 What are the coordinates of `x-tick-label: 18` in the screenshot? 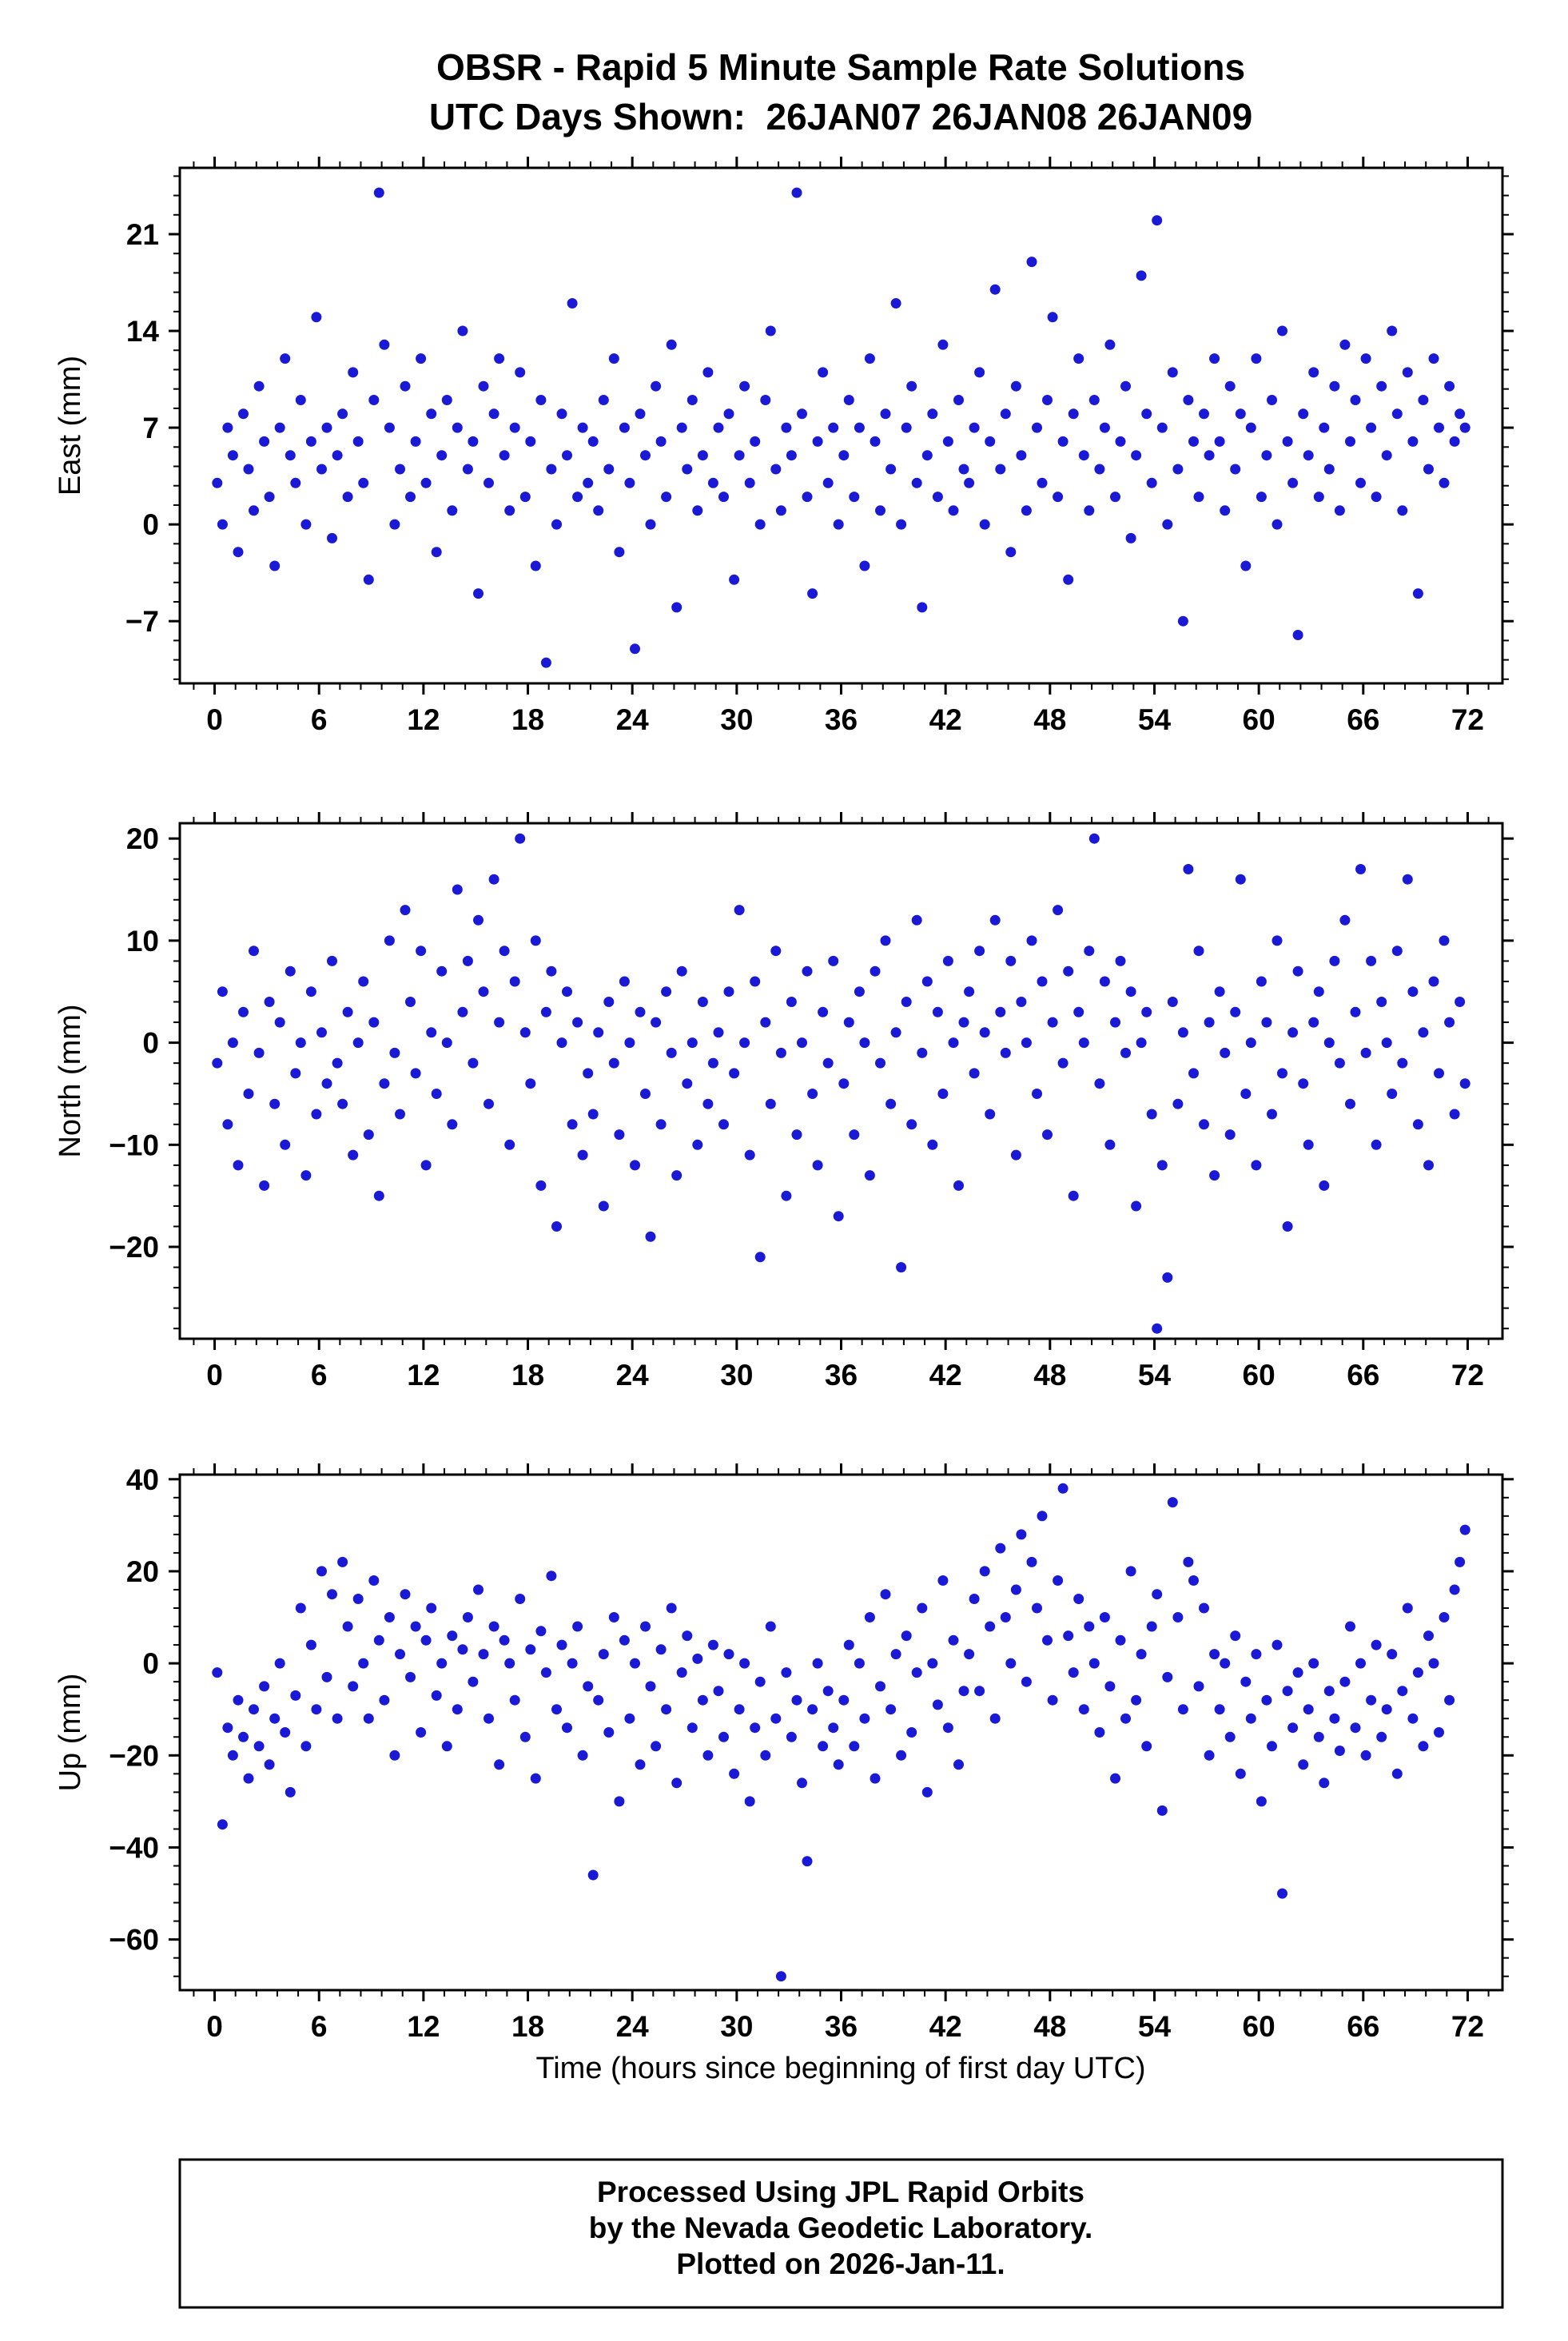 It's located at (527, 1375).